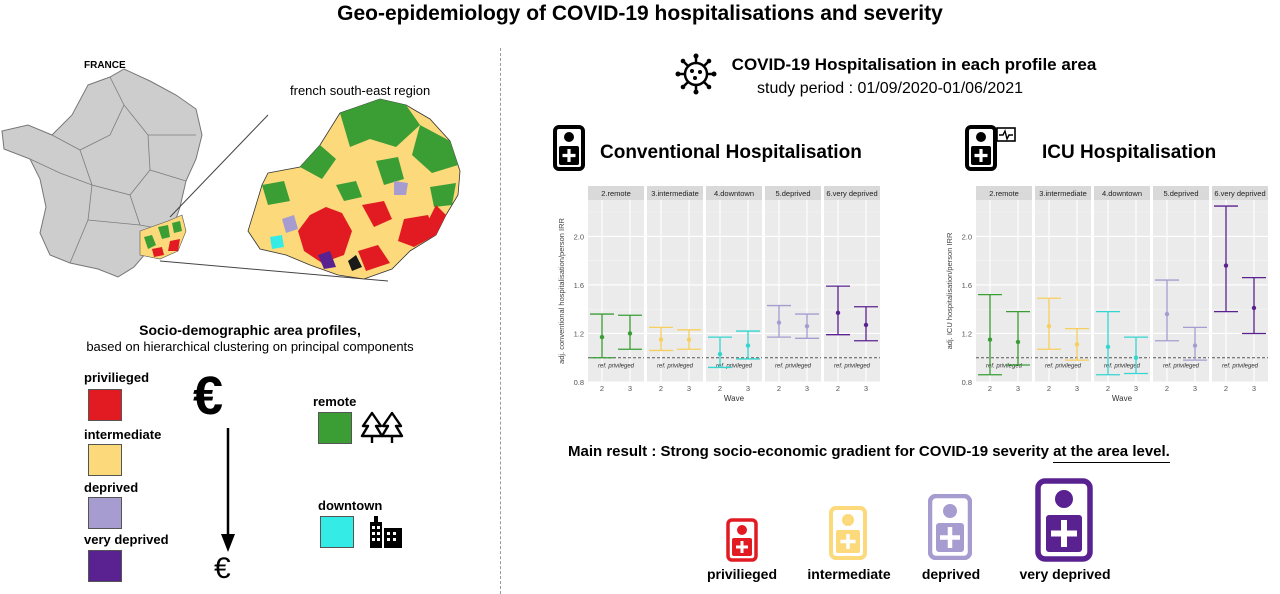 The image size is (1280, 594). I want to click on legend-swatch-deprived, so click(105, 513).